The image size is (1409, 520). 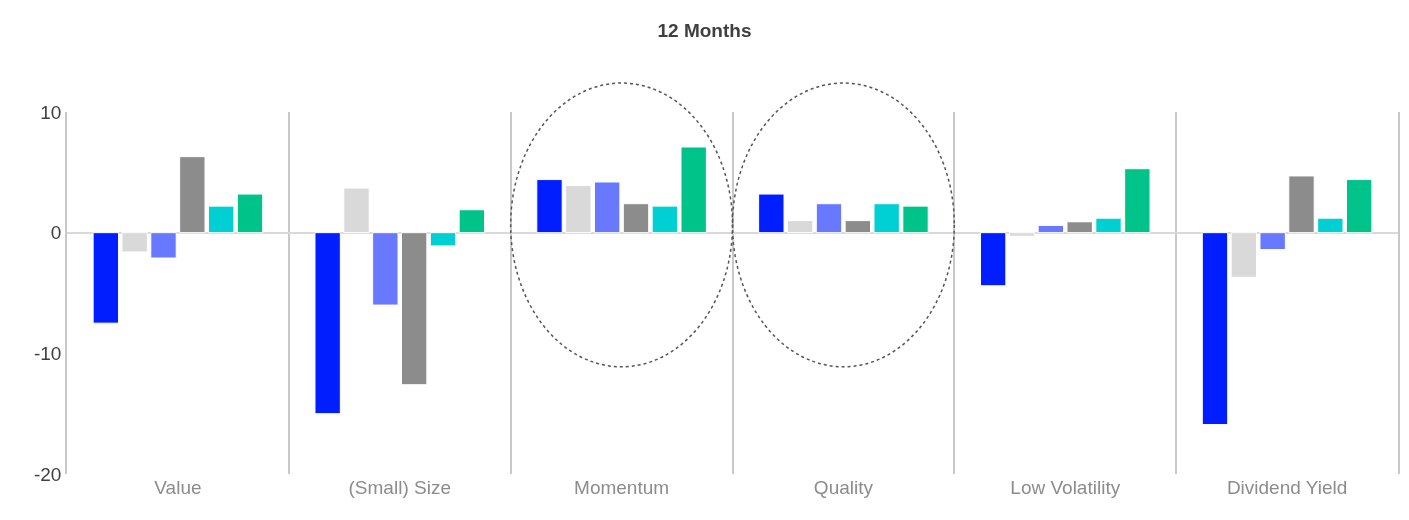 I want to click on x-tick-label: Quality, so click(x=843, y=487).